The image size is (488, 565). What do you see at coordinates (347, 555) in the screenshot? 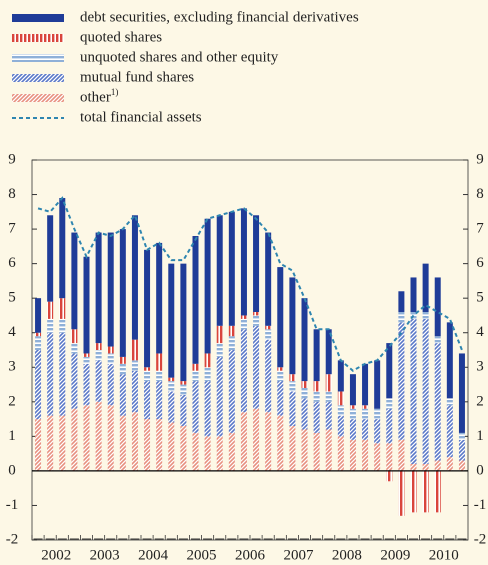
I see `x-tick-label: 2008` at bounding box center [347, 555].